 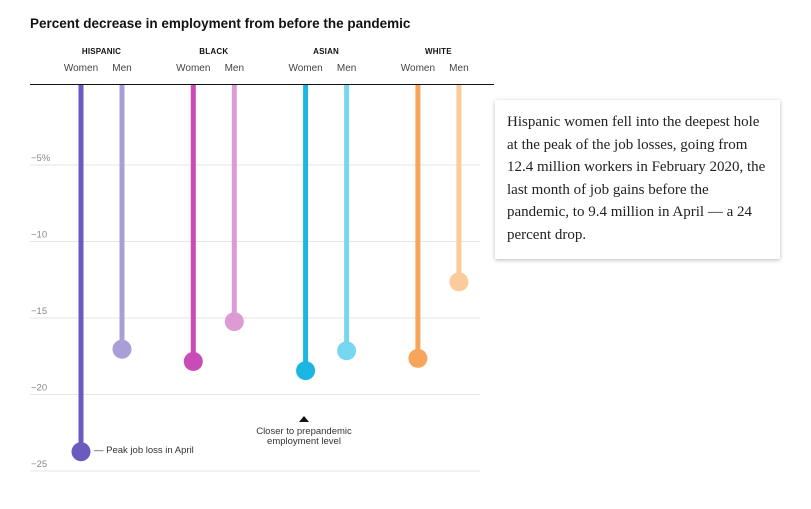 I want to click on sublabel-hispanic-men: Men, so click(x=121, y=68).